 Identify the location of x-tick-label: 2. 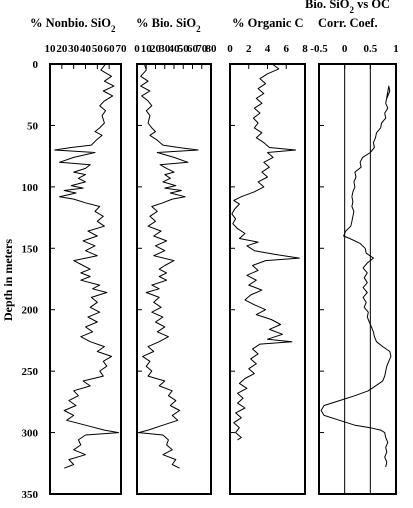
(249, 49).